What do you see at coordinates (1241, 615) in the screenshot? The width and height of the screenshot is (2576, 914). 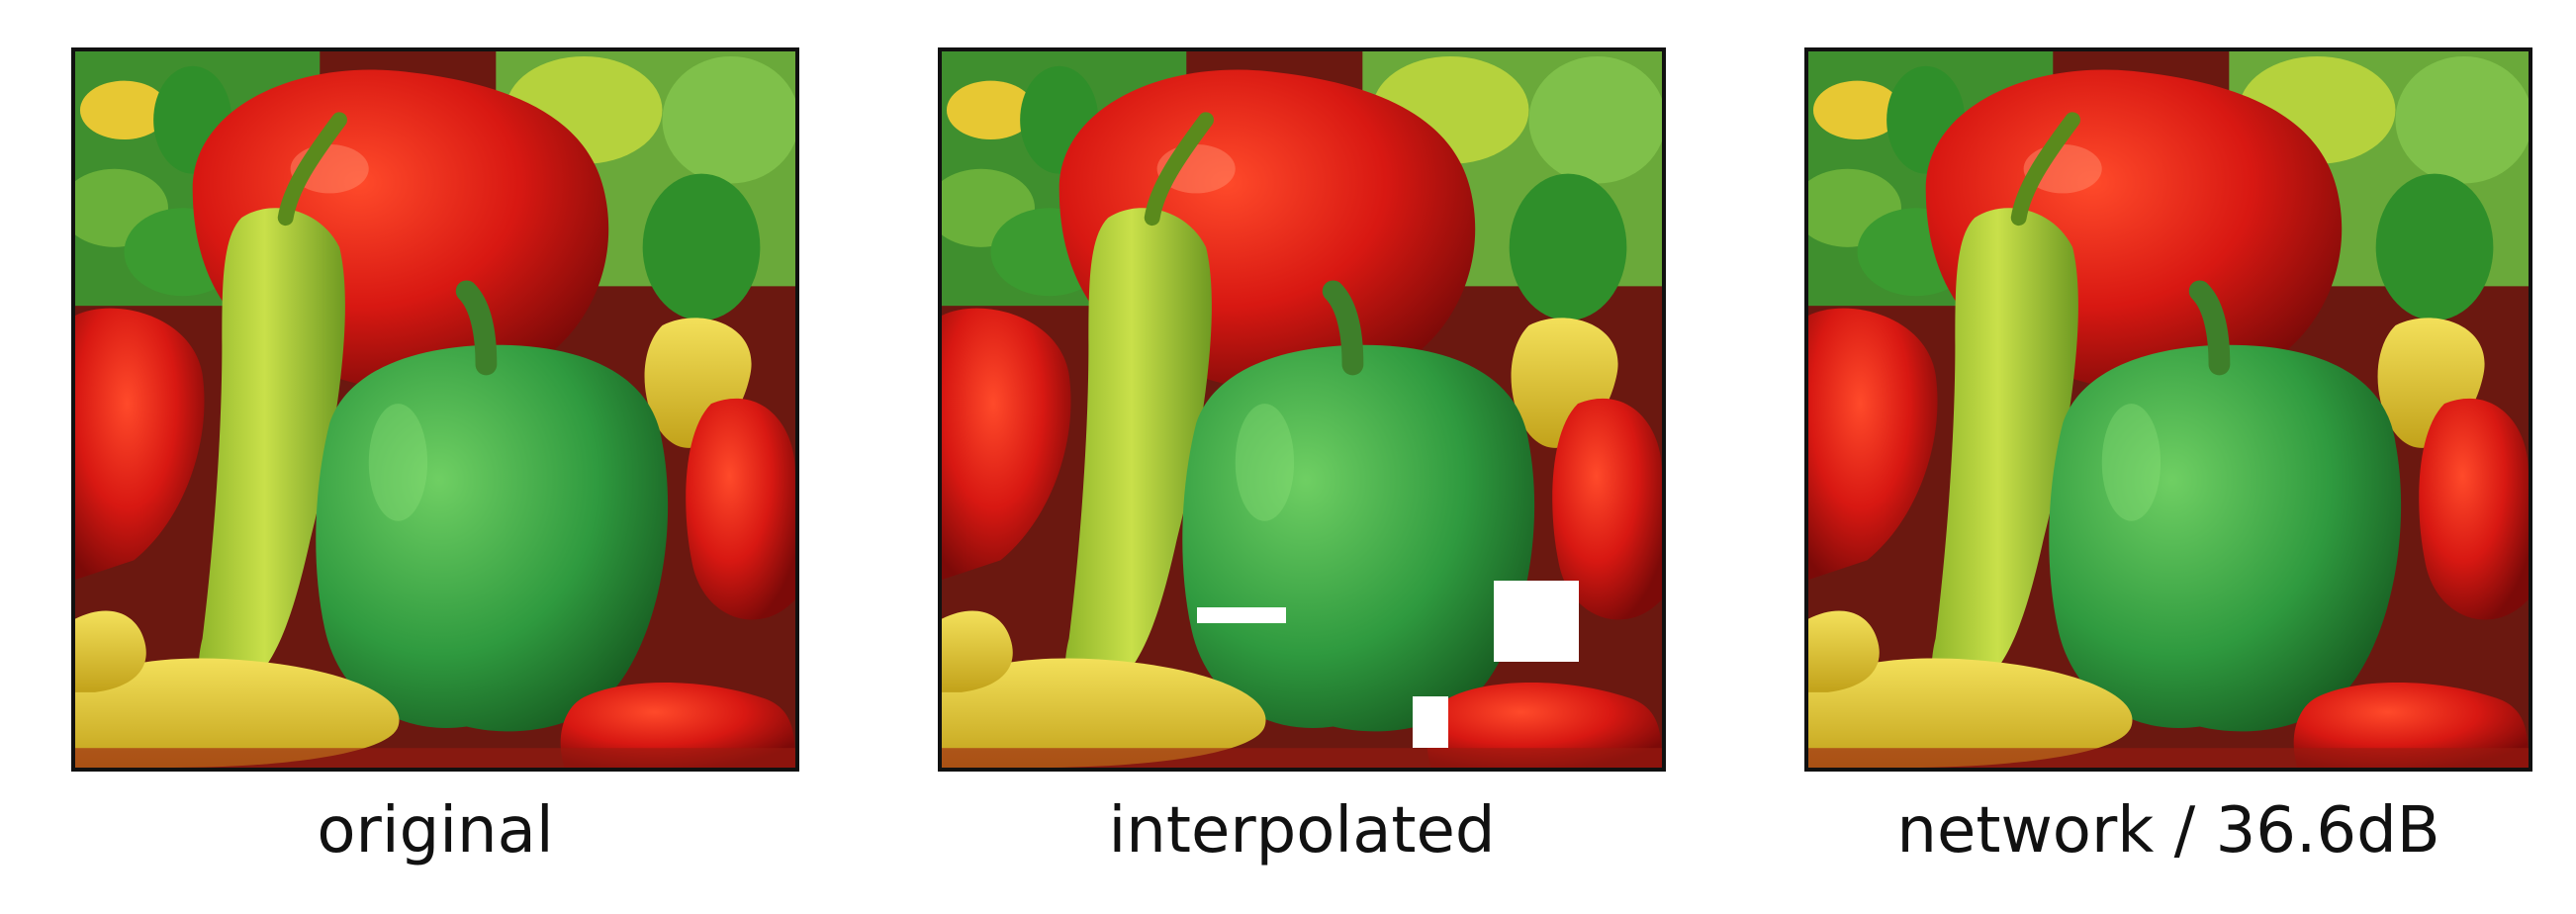 I see `missing-region-bar` at bounding box center [1241, 615].